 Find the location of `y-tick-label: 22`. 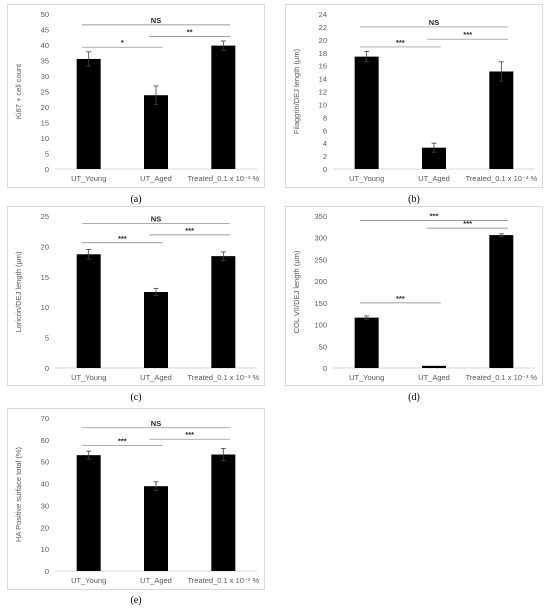

y-tick-label: 22 is located at coordinates (323, 27).